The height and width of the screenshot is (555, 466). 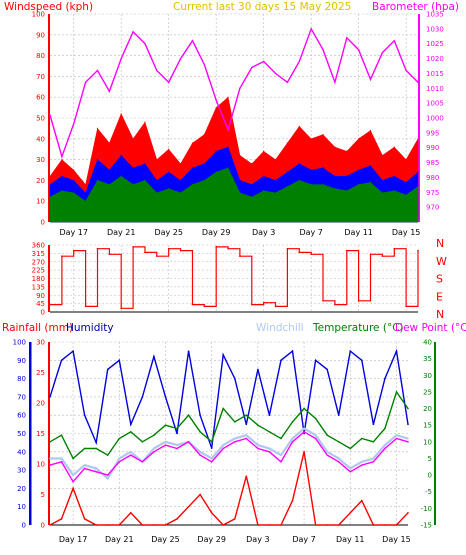 I want to click on barometer-tick-label: 980, so click(x=432, y=178).